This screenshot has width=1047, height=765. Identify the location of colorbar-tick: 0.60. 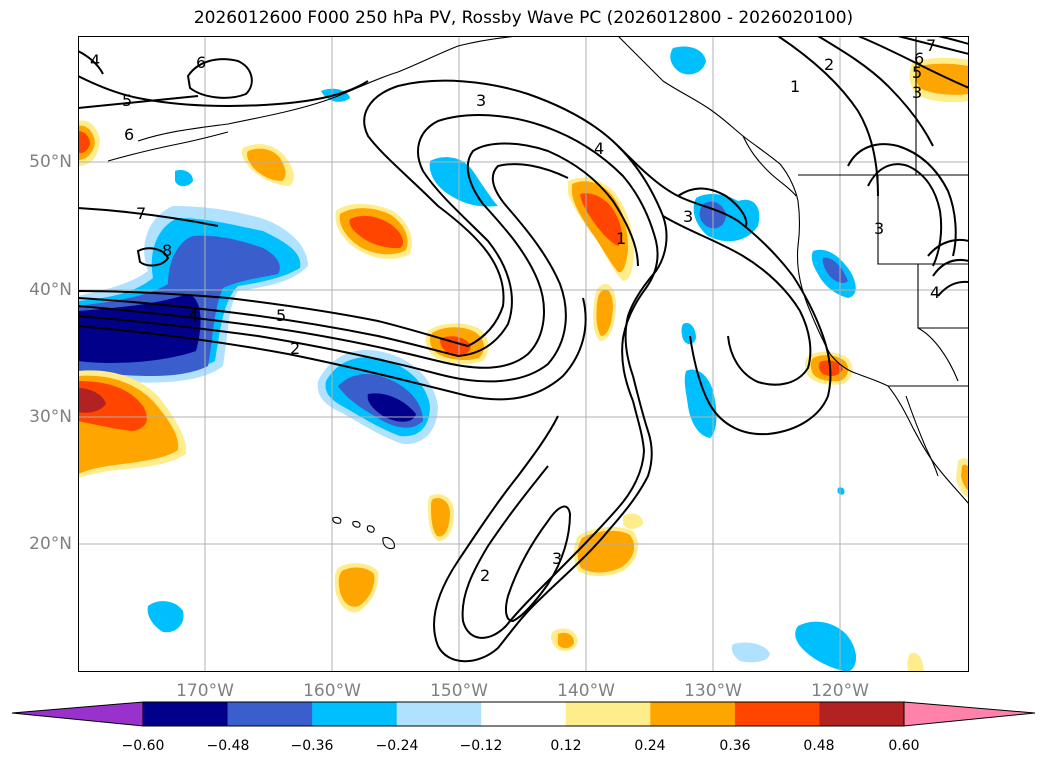
(904, 746).